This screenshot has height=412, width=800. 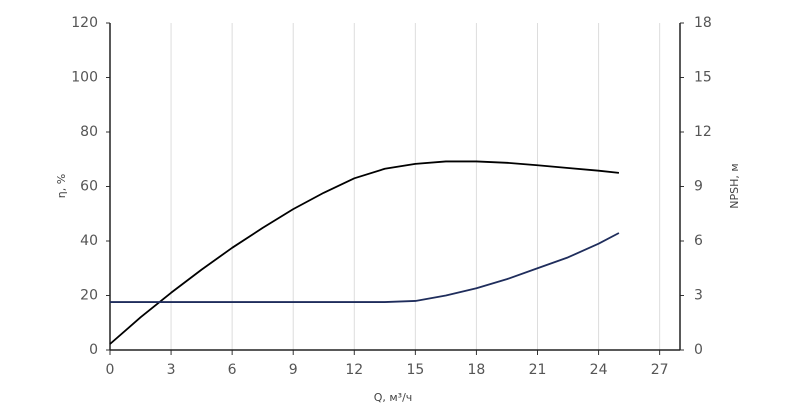 What do you see at coordinates (698, 350) in the screenshot?
I see `y2-tick-label: 0` at bounding box center [698, 350].